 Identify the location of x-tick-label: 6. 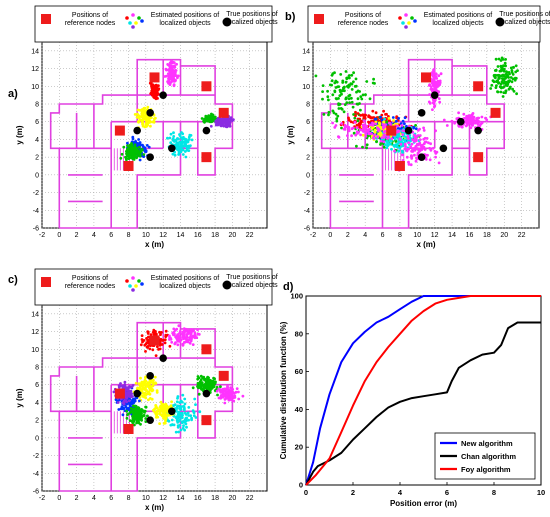
(111, 498).